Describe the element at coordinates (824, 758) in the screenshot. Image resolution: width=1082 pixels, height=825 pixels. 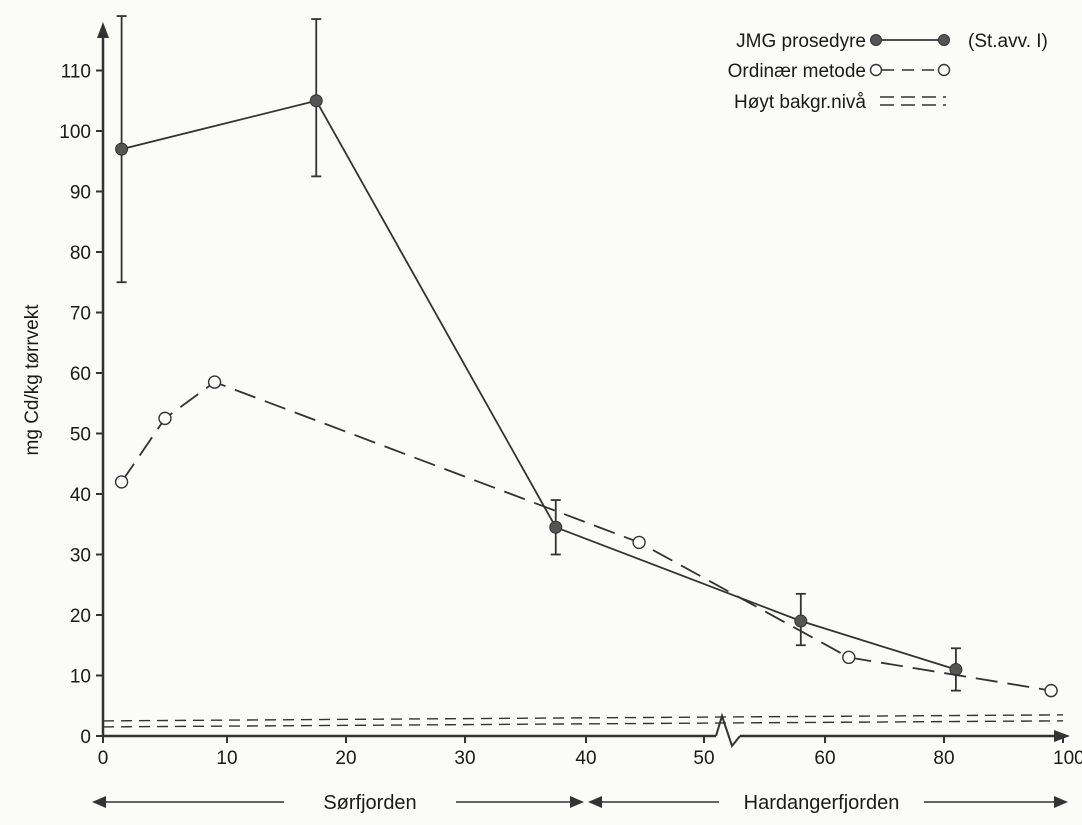
I see `x-tick-label: 60` at that location.